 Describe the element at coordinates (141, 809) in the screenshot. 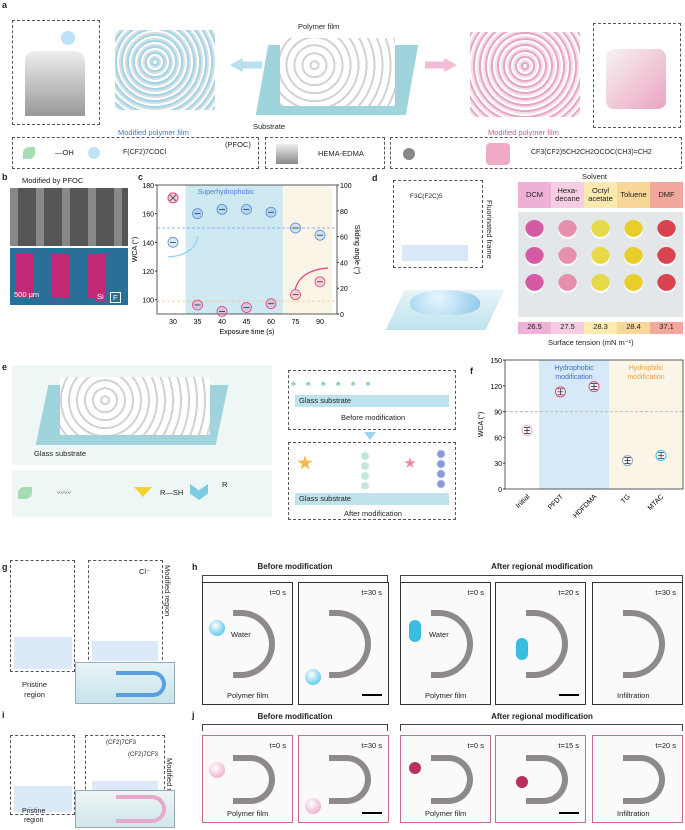

I see `pink-channel` at that location.